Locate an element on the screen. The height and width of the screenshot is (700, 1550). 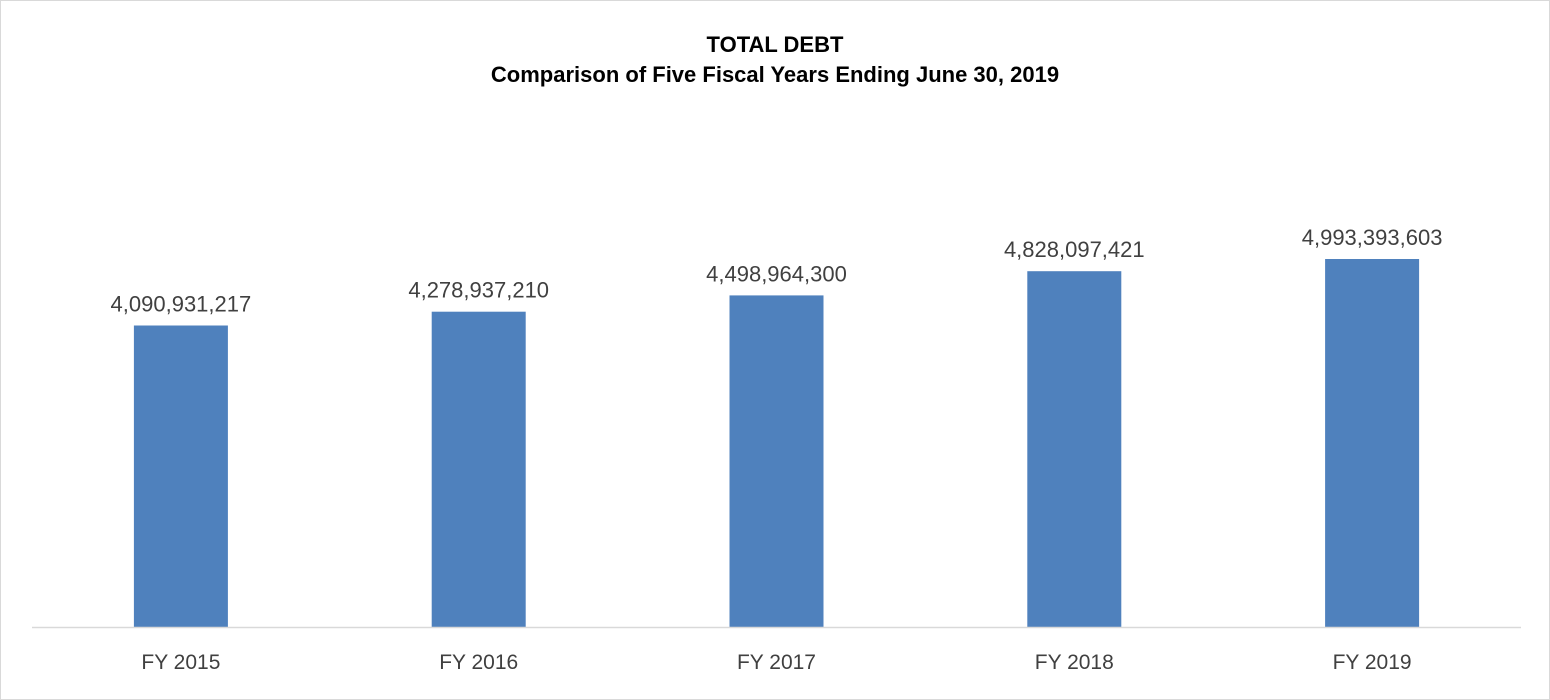
x-tick-labels-layer: FY 2015 FY 2016 FY 2017 FY 2018 FY 2019 is located at coordinates (776, 662).